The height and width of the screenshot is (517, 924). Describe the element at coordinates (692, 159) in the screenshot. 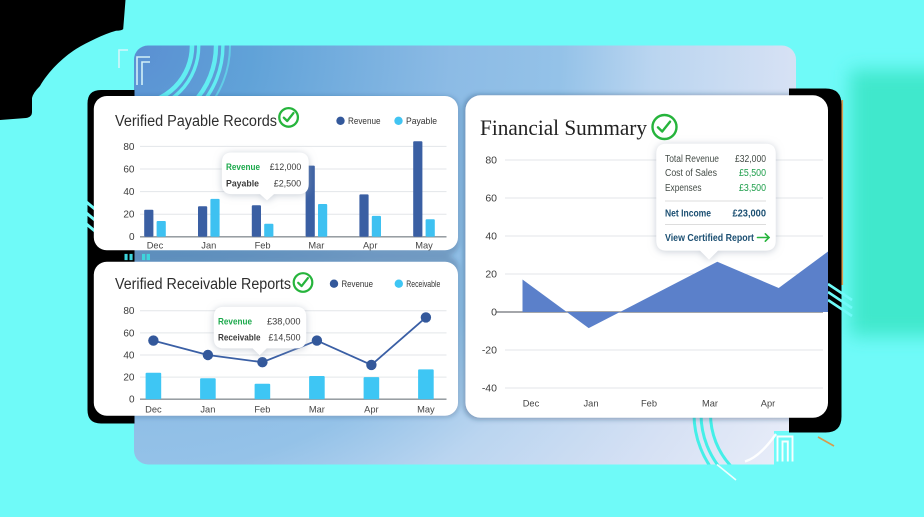

I see `svg-text: Total Revenue` at that location.